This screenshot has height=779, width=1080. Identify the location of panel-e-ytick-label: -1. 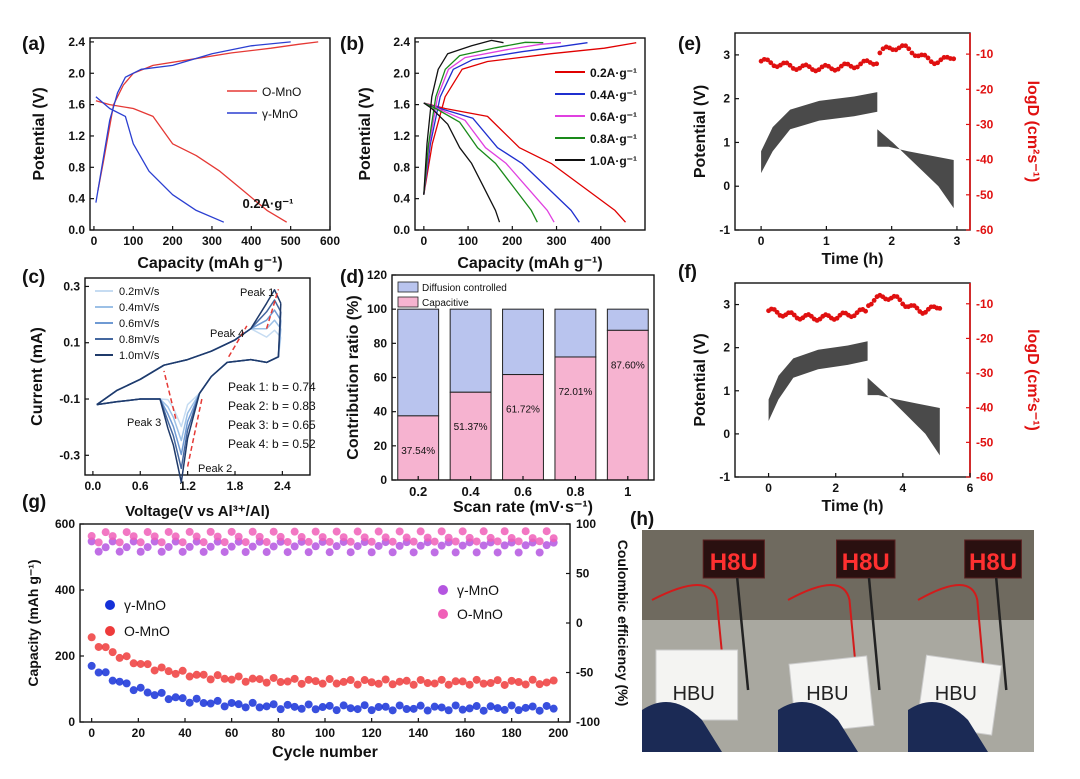
(724, 230).